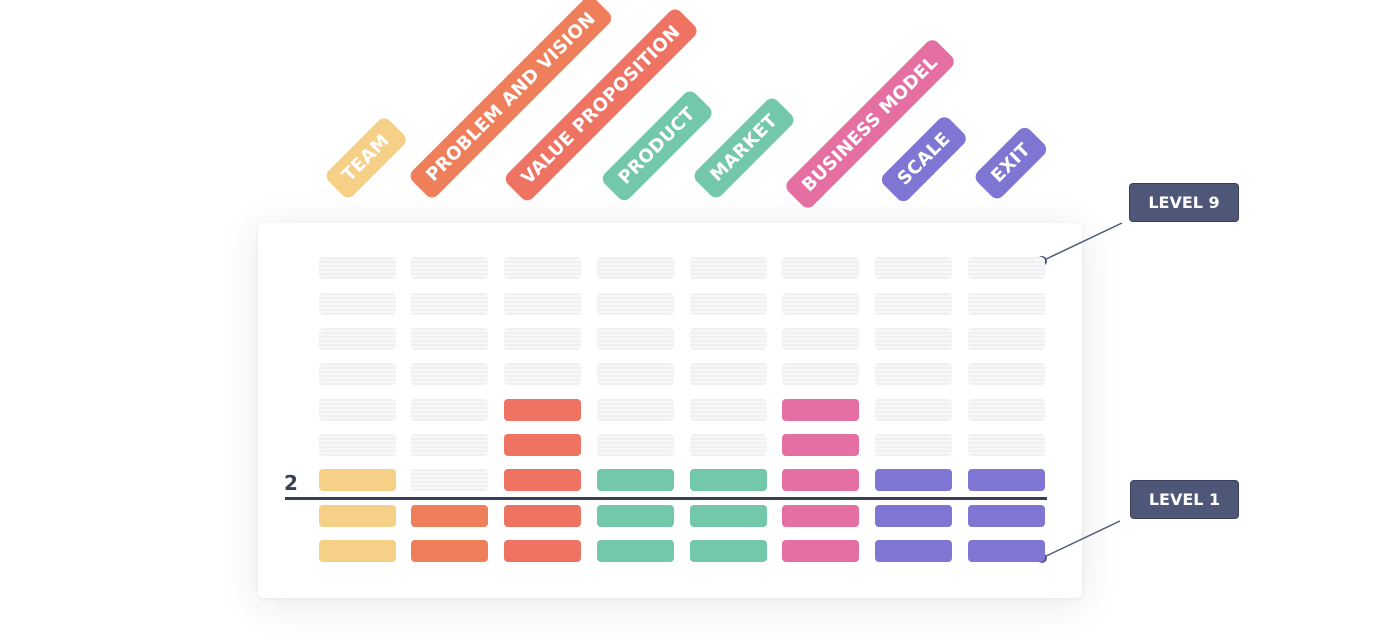 Image resolution: width=1400 pixels, height=643 pixels. I want to click on level-9-pointer-line, so click(1082, 242).